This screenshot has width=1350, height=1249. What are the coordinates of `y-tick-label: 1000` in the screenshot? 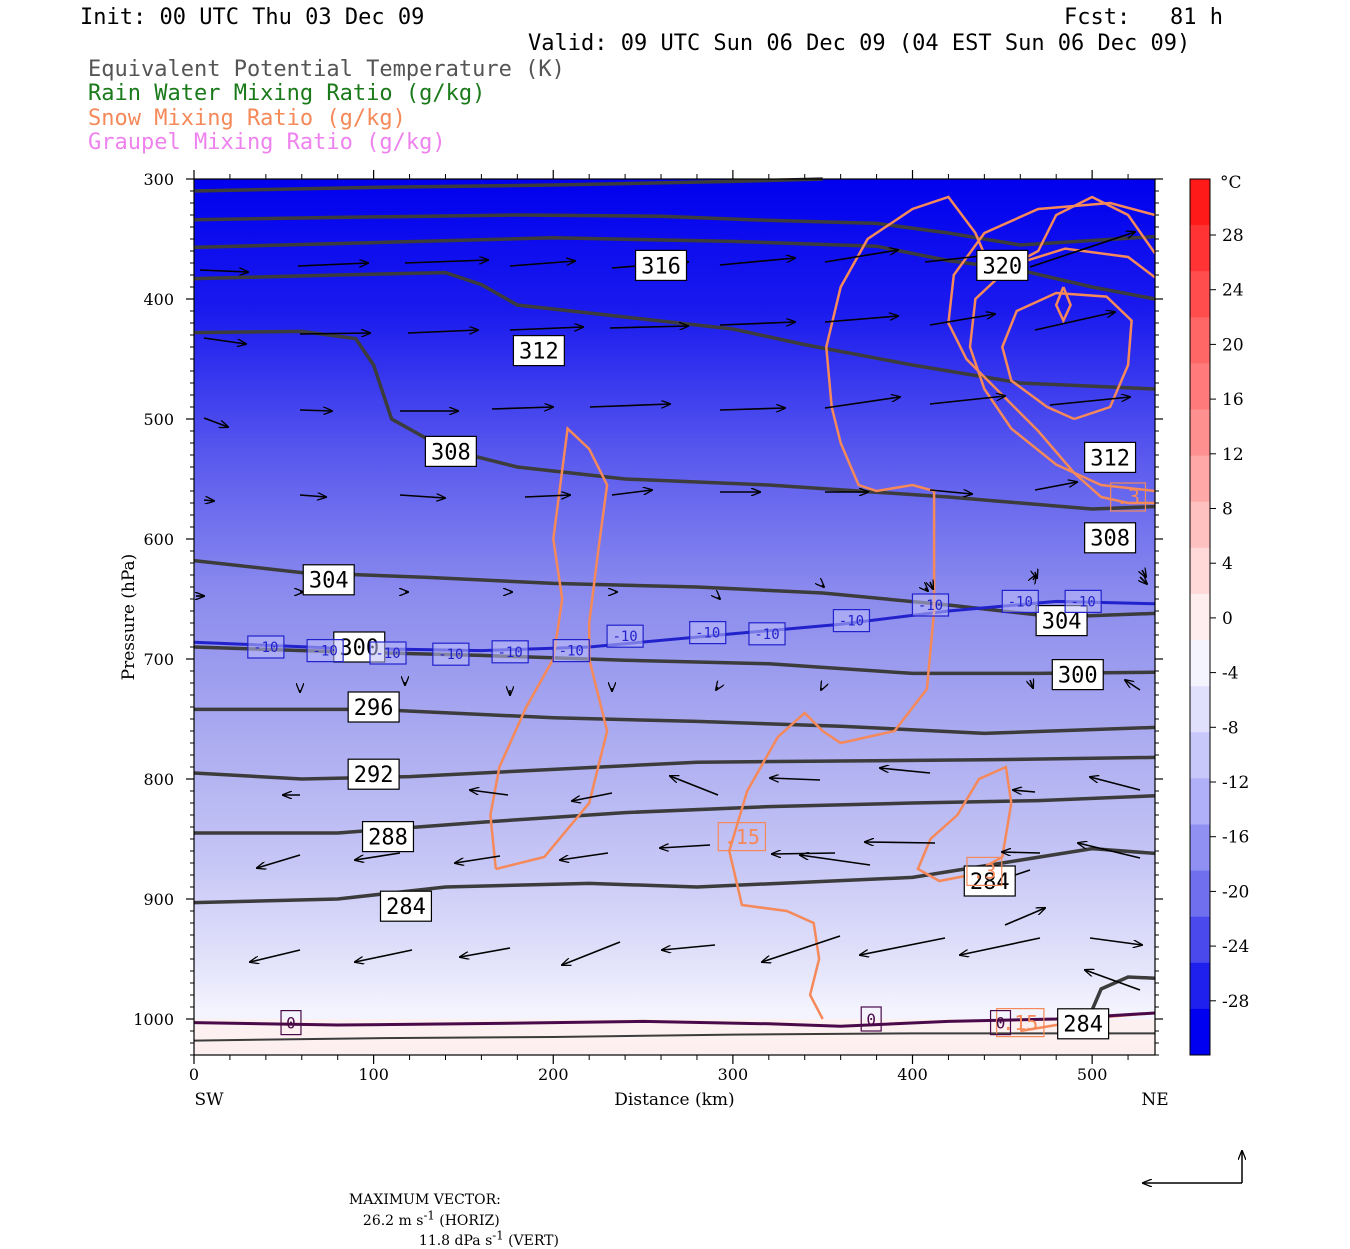 It's located at (153, 1019).